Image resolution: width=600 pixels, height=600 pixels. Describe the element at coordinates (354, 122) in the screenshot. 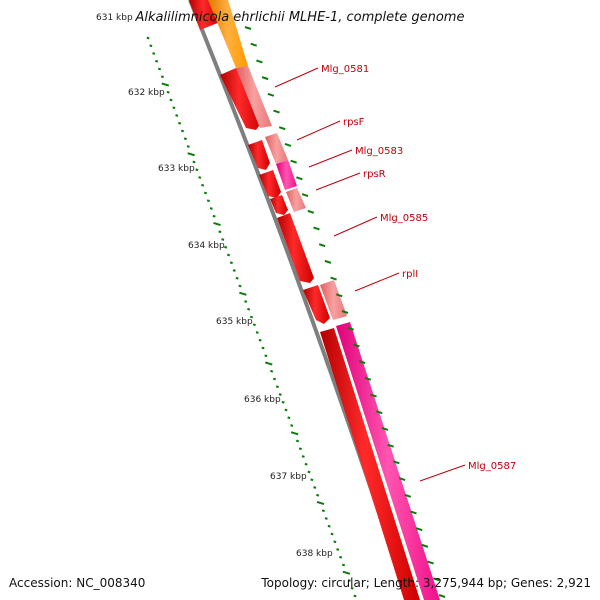

I see `gene-label-rpsf: rpsF` at that location.